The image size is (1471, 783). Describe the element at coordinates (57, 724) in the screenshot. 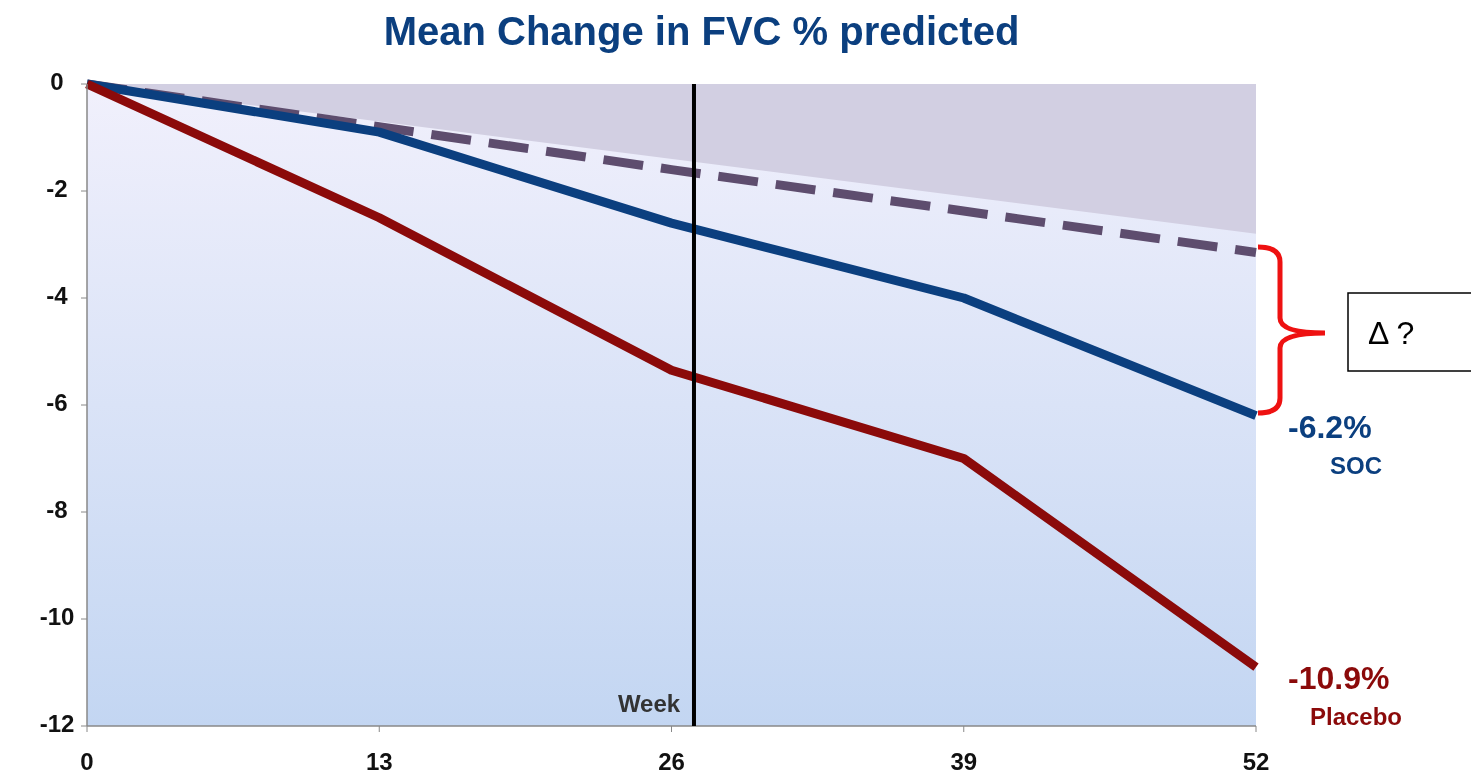

I see `y-tick-label: -12` at that location.